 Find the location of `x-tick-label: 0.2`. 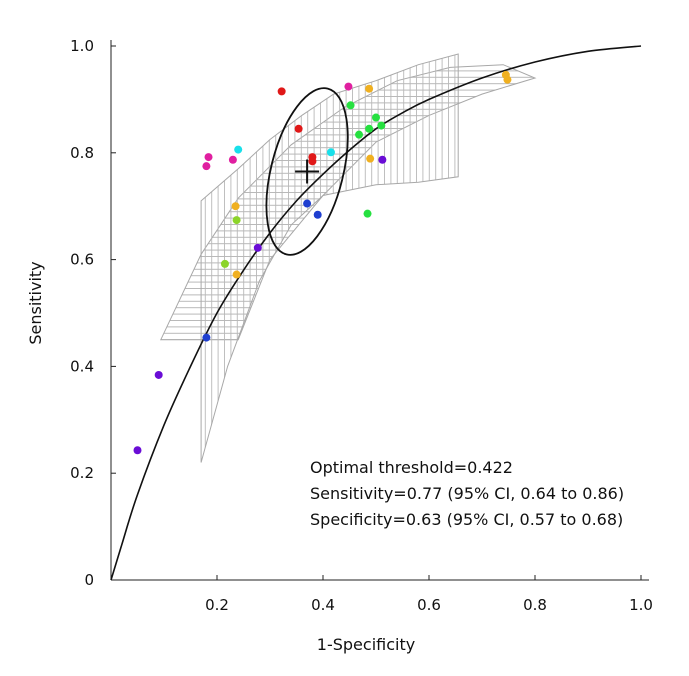

x-tick-label: 0.2 is located at coordinates (217, 605).